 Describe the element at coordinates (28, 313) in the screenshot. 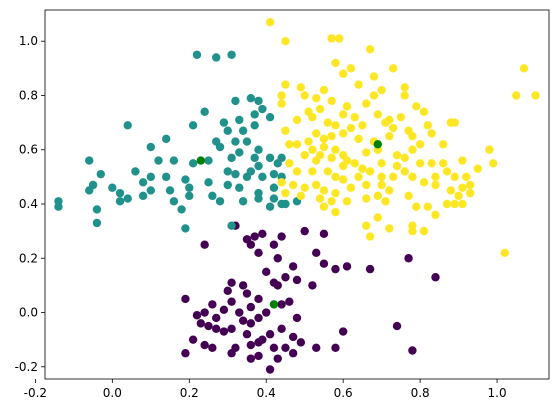

I see `y-tick-label-1: 0.0` at that location.